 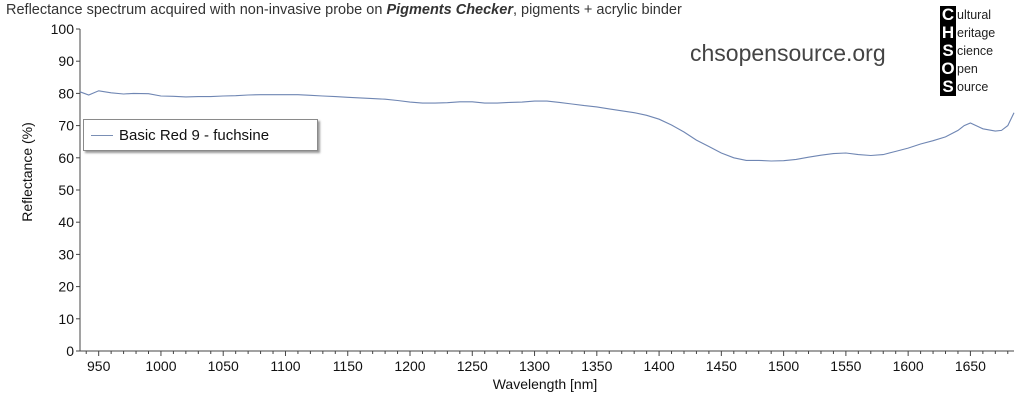 I want to click on y-axis-ticks: 0 10 20 30 40 50 60 70 80 90 100, so click(x=65, y=190).